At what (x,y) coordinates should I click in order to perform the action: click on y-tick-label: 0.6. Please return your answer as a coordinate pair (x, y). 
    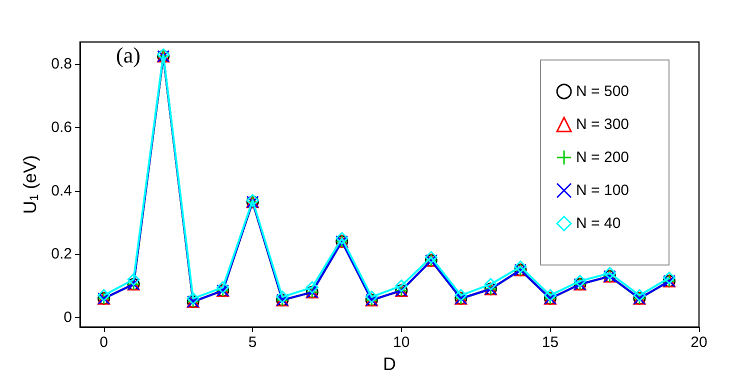
    Looking at the image, I should click on (61, 127).